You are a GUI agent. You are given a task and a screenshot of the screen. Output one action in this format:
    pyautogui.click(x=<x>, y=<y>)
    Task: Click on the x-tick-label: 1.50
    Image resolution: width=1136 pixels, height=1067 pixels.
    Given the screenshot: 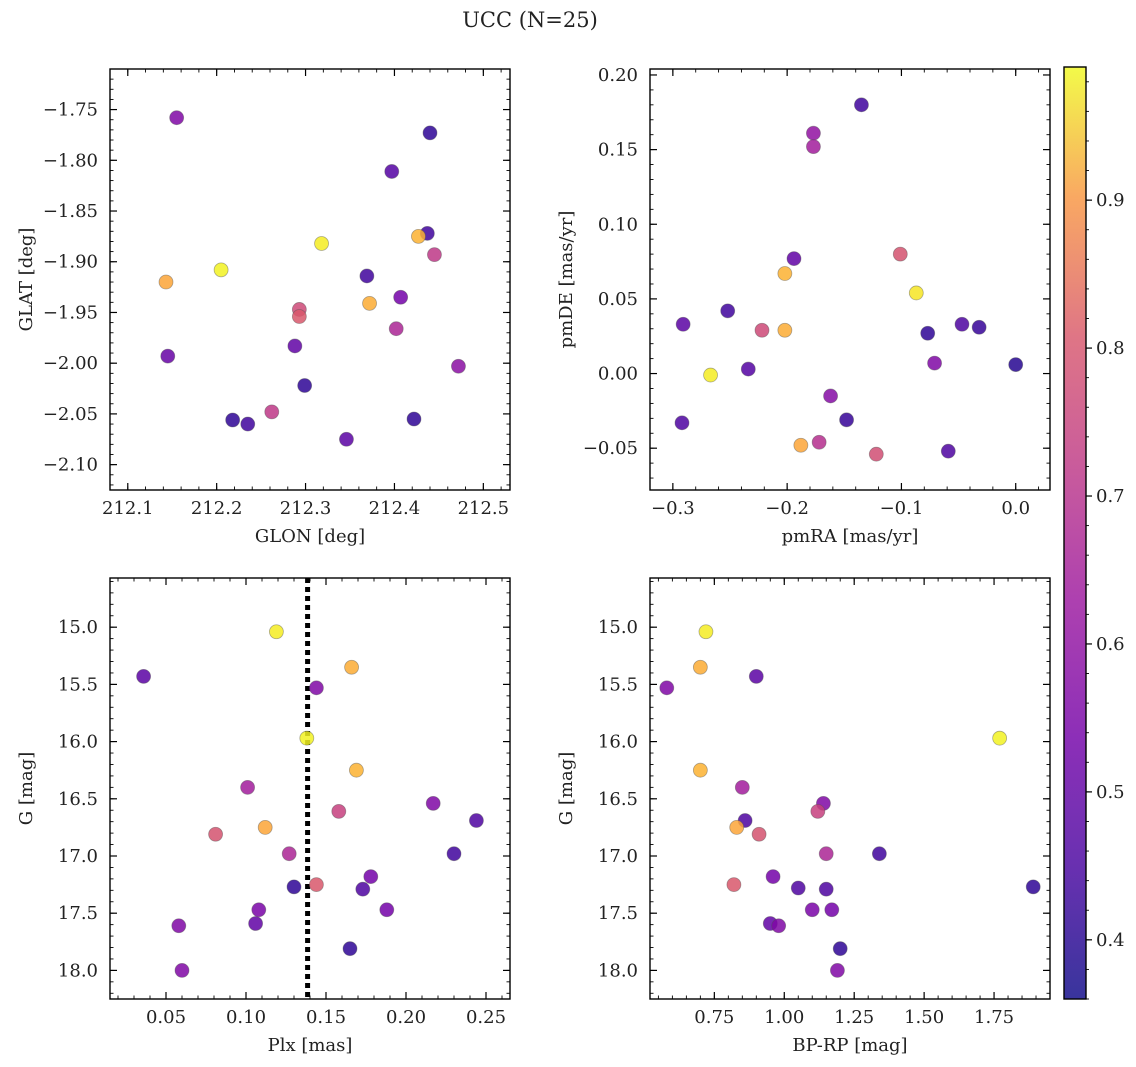 What is the action you would take?
    pyautogui.click(x=924, y=1017)
    